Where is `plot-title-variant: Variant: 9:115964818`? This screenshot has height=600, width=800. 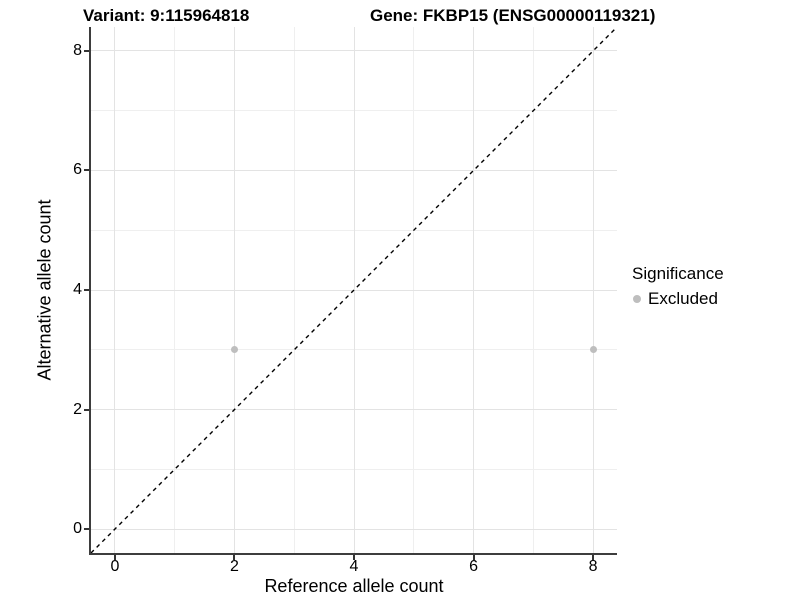 plot-title-variant: Variant: 9:115964818 is located at coordinates (166, 15).